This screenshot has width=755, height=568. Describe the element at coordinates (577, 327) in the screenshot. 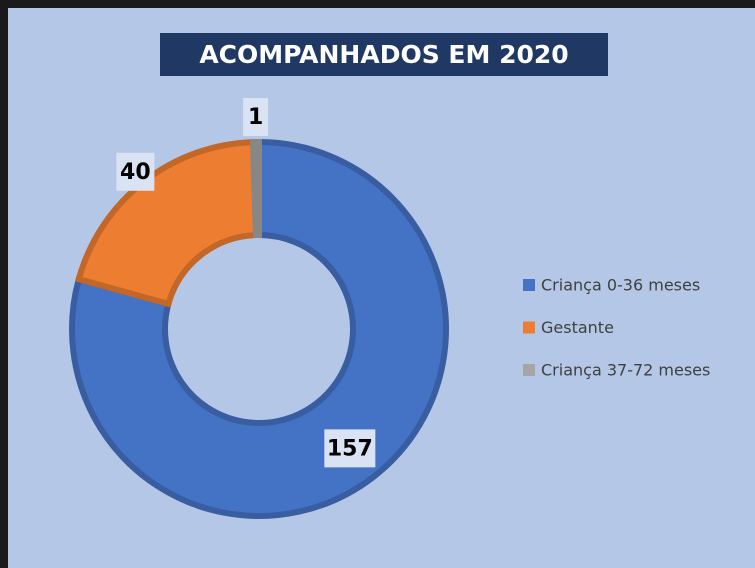

I see `legend-label: Gestante` at that location.